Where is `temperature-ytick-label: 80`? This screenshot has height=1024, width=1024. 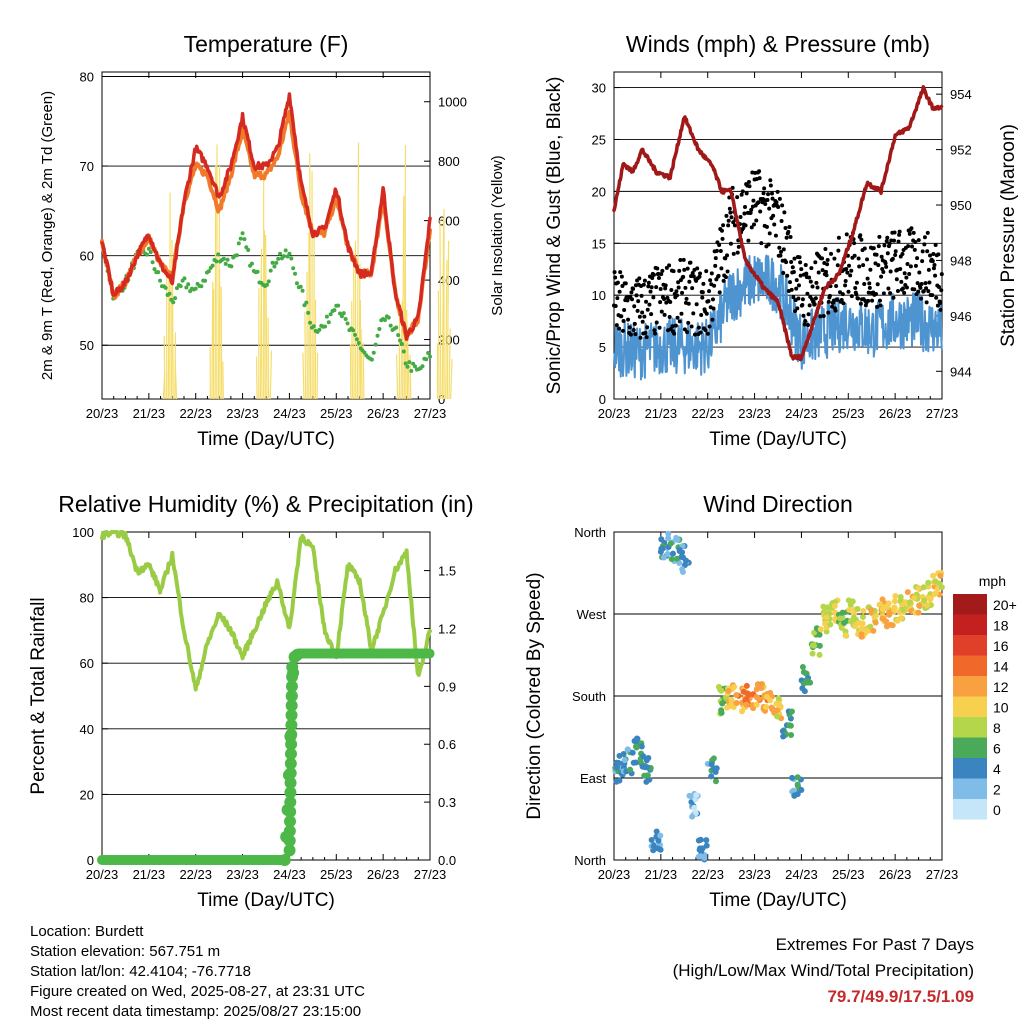
temperature-ytick-label: 80 is located at coordinates (87, 76).